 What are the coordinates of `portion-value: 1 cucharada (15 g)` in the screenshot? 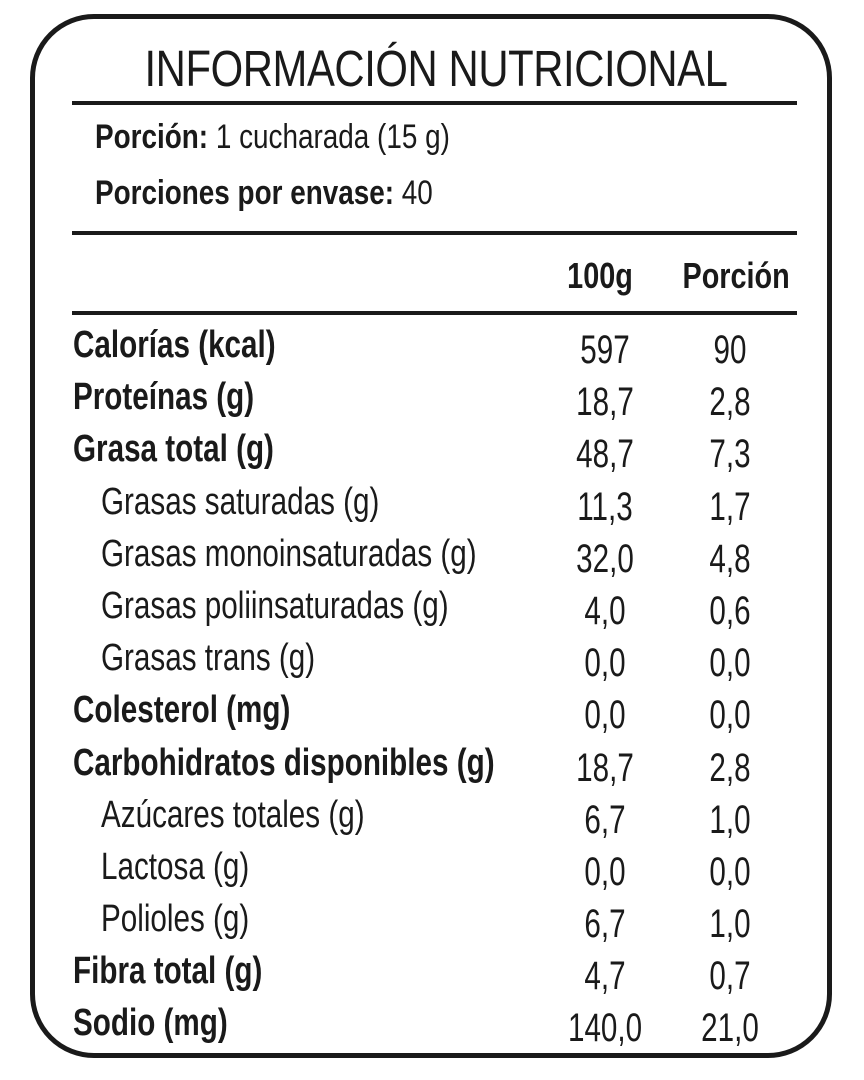 It's located at (332, 137).